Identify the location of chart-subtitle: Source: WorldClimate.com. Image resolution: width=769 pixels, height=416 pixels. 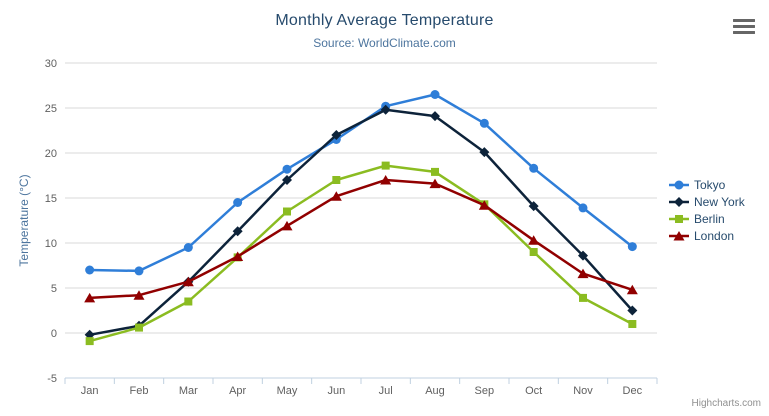
(384, 43).